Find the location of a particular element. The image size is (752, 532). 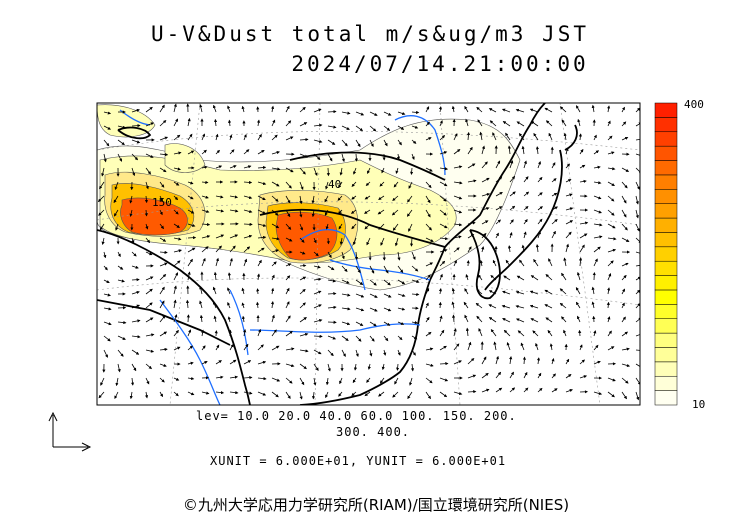

colorbar is located at coordinates (666, 254).